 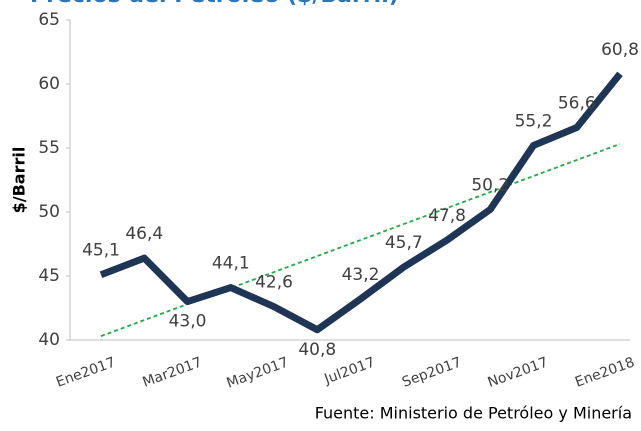 I want to click on data-label: 45,7, so click(x=404, y=243).